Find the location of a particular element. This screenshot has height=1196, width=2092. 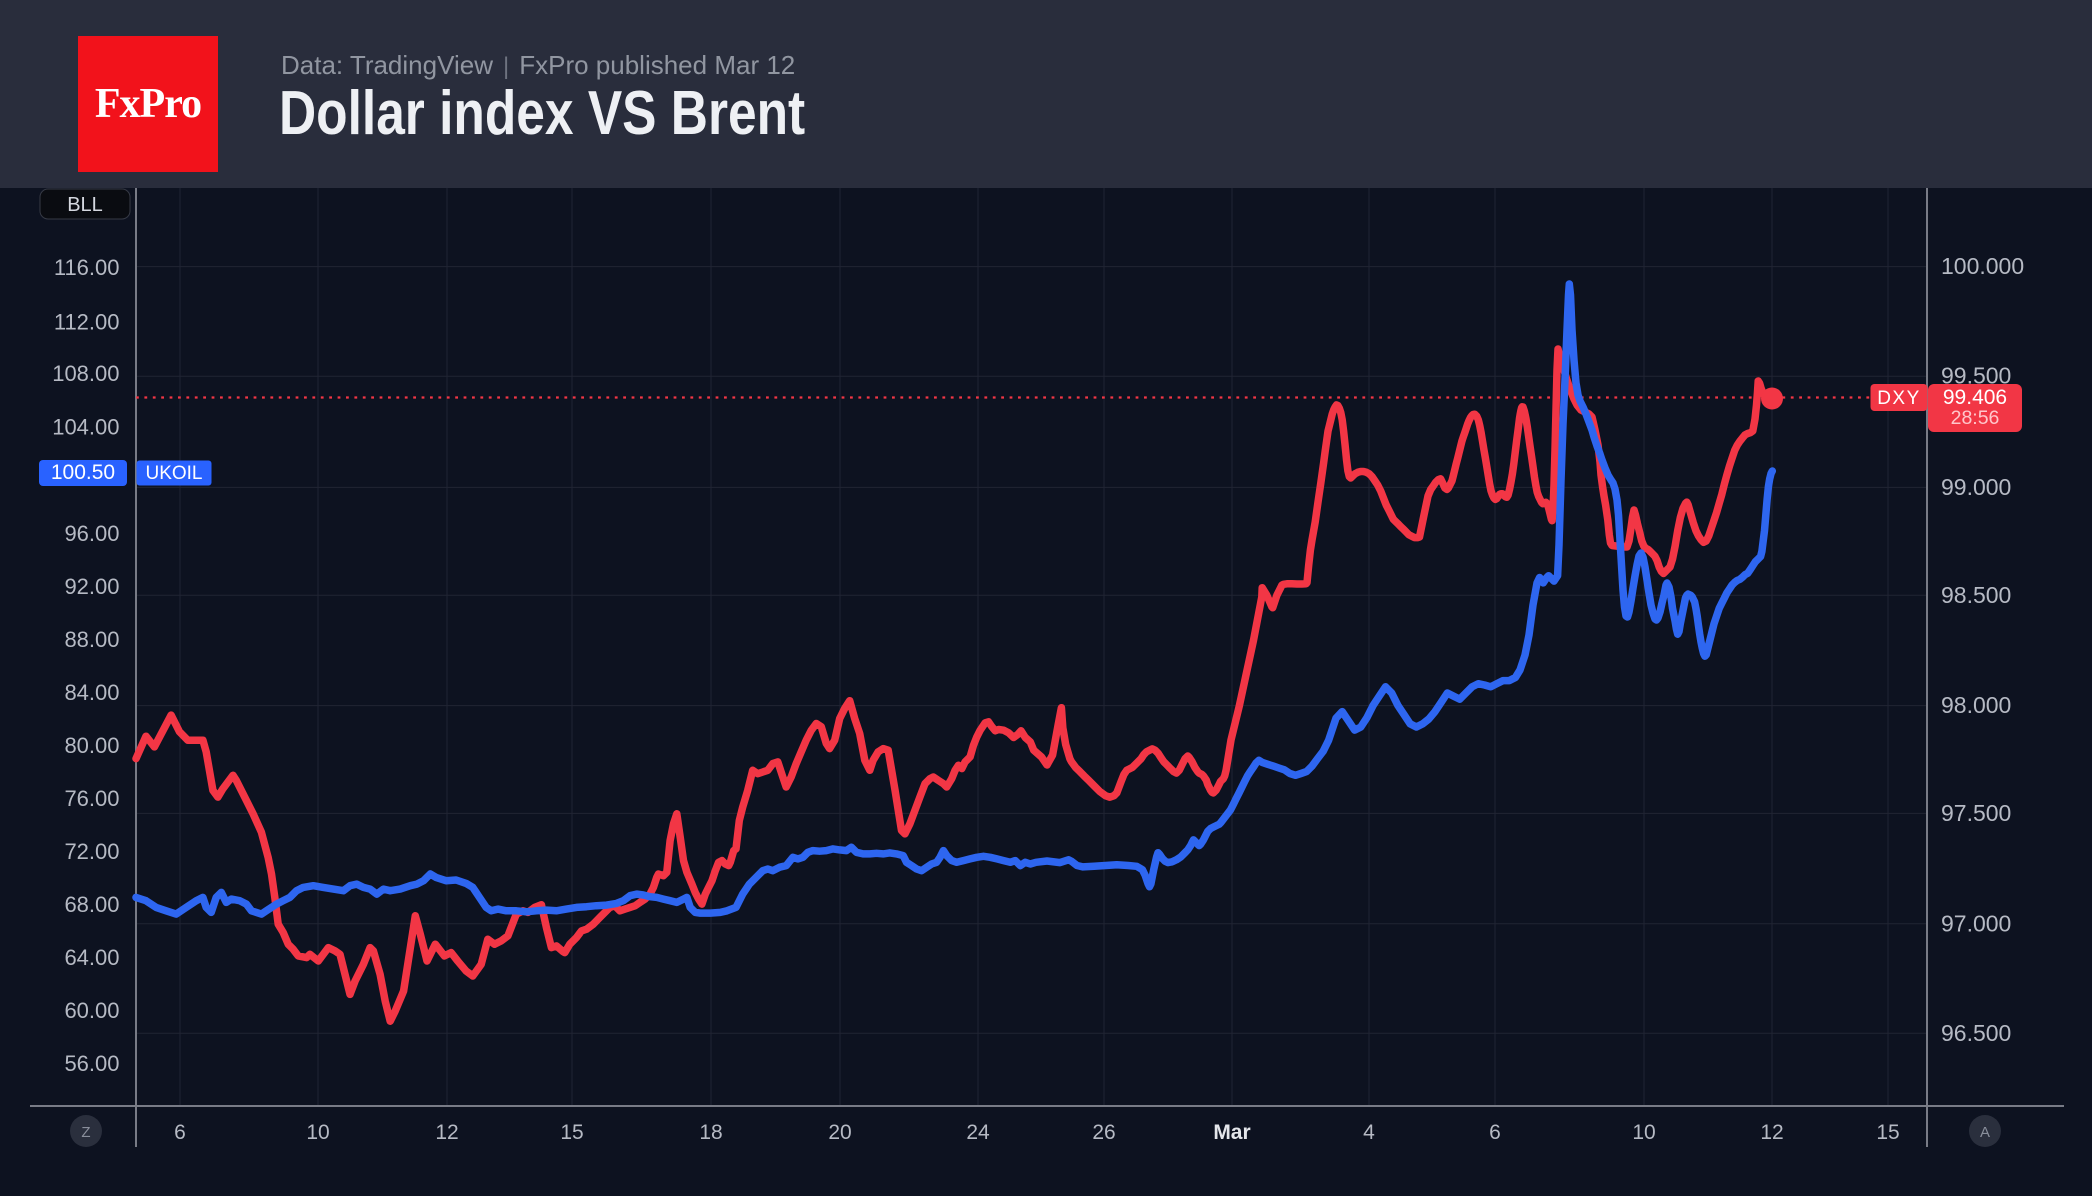

svg-text: 108.00 is located at coordinates (85, 373).